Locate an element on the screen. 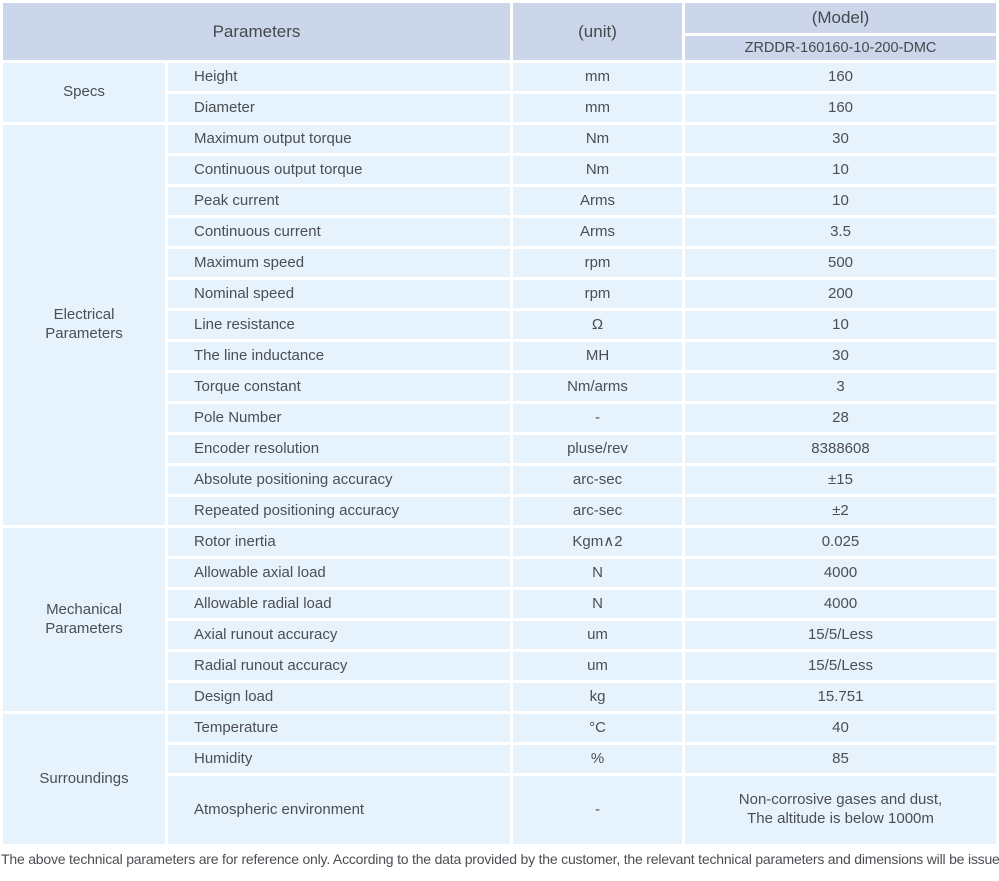  unit-header: (unit) is located at coordinates (597, 31).